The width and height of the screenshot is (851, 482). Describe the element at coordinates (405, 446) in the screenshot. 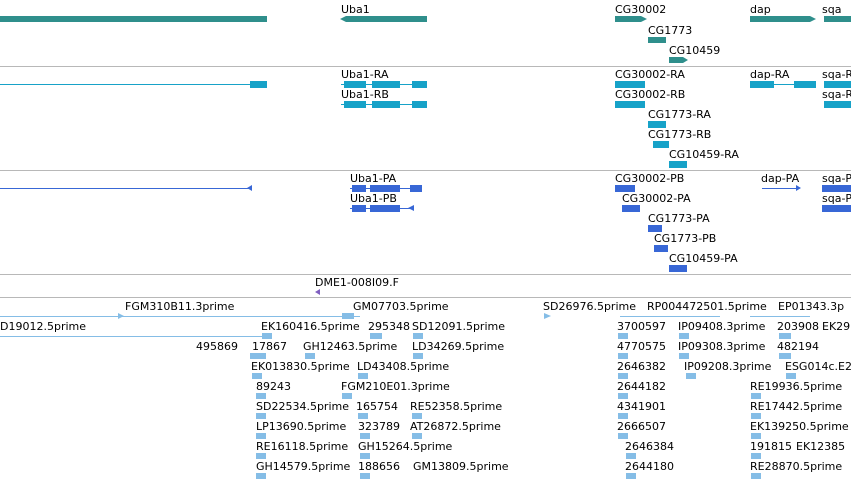

I see `est-label: GH15264.5prime` at that location.